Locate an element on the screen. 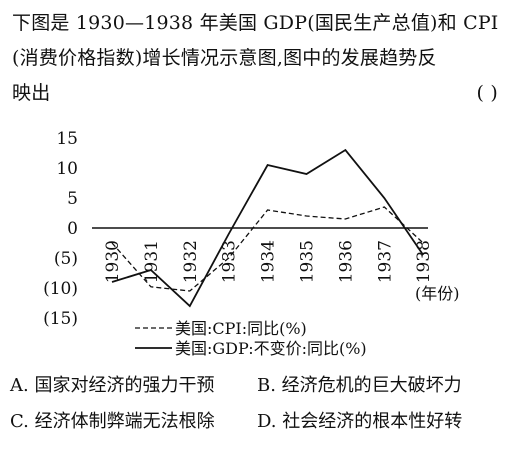 This screenshot has width=513, height=452. x-tick-label: 1937 is located at coordinates (385, 261).